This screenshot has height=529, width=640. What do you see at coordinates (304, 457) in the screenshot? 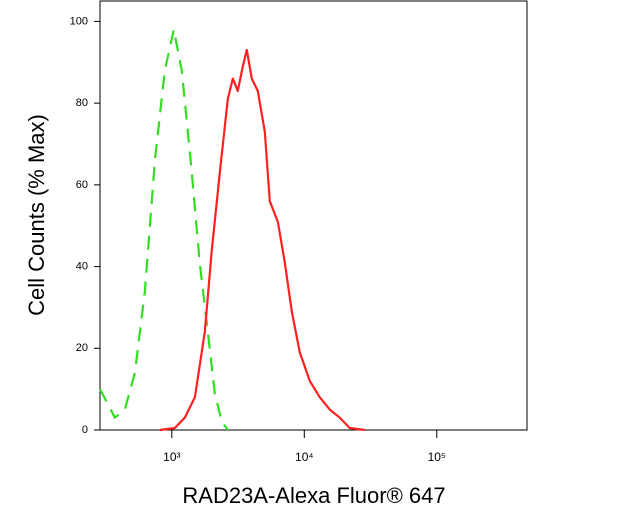
I see `x-tick-label: 10⁴` at bounding box center [304, 457].